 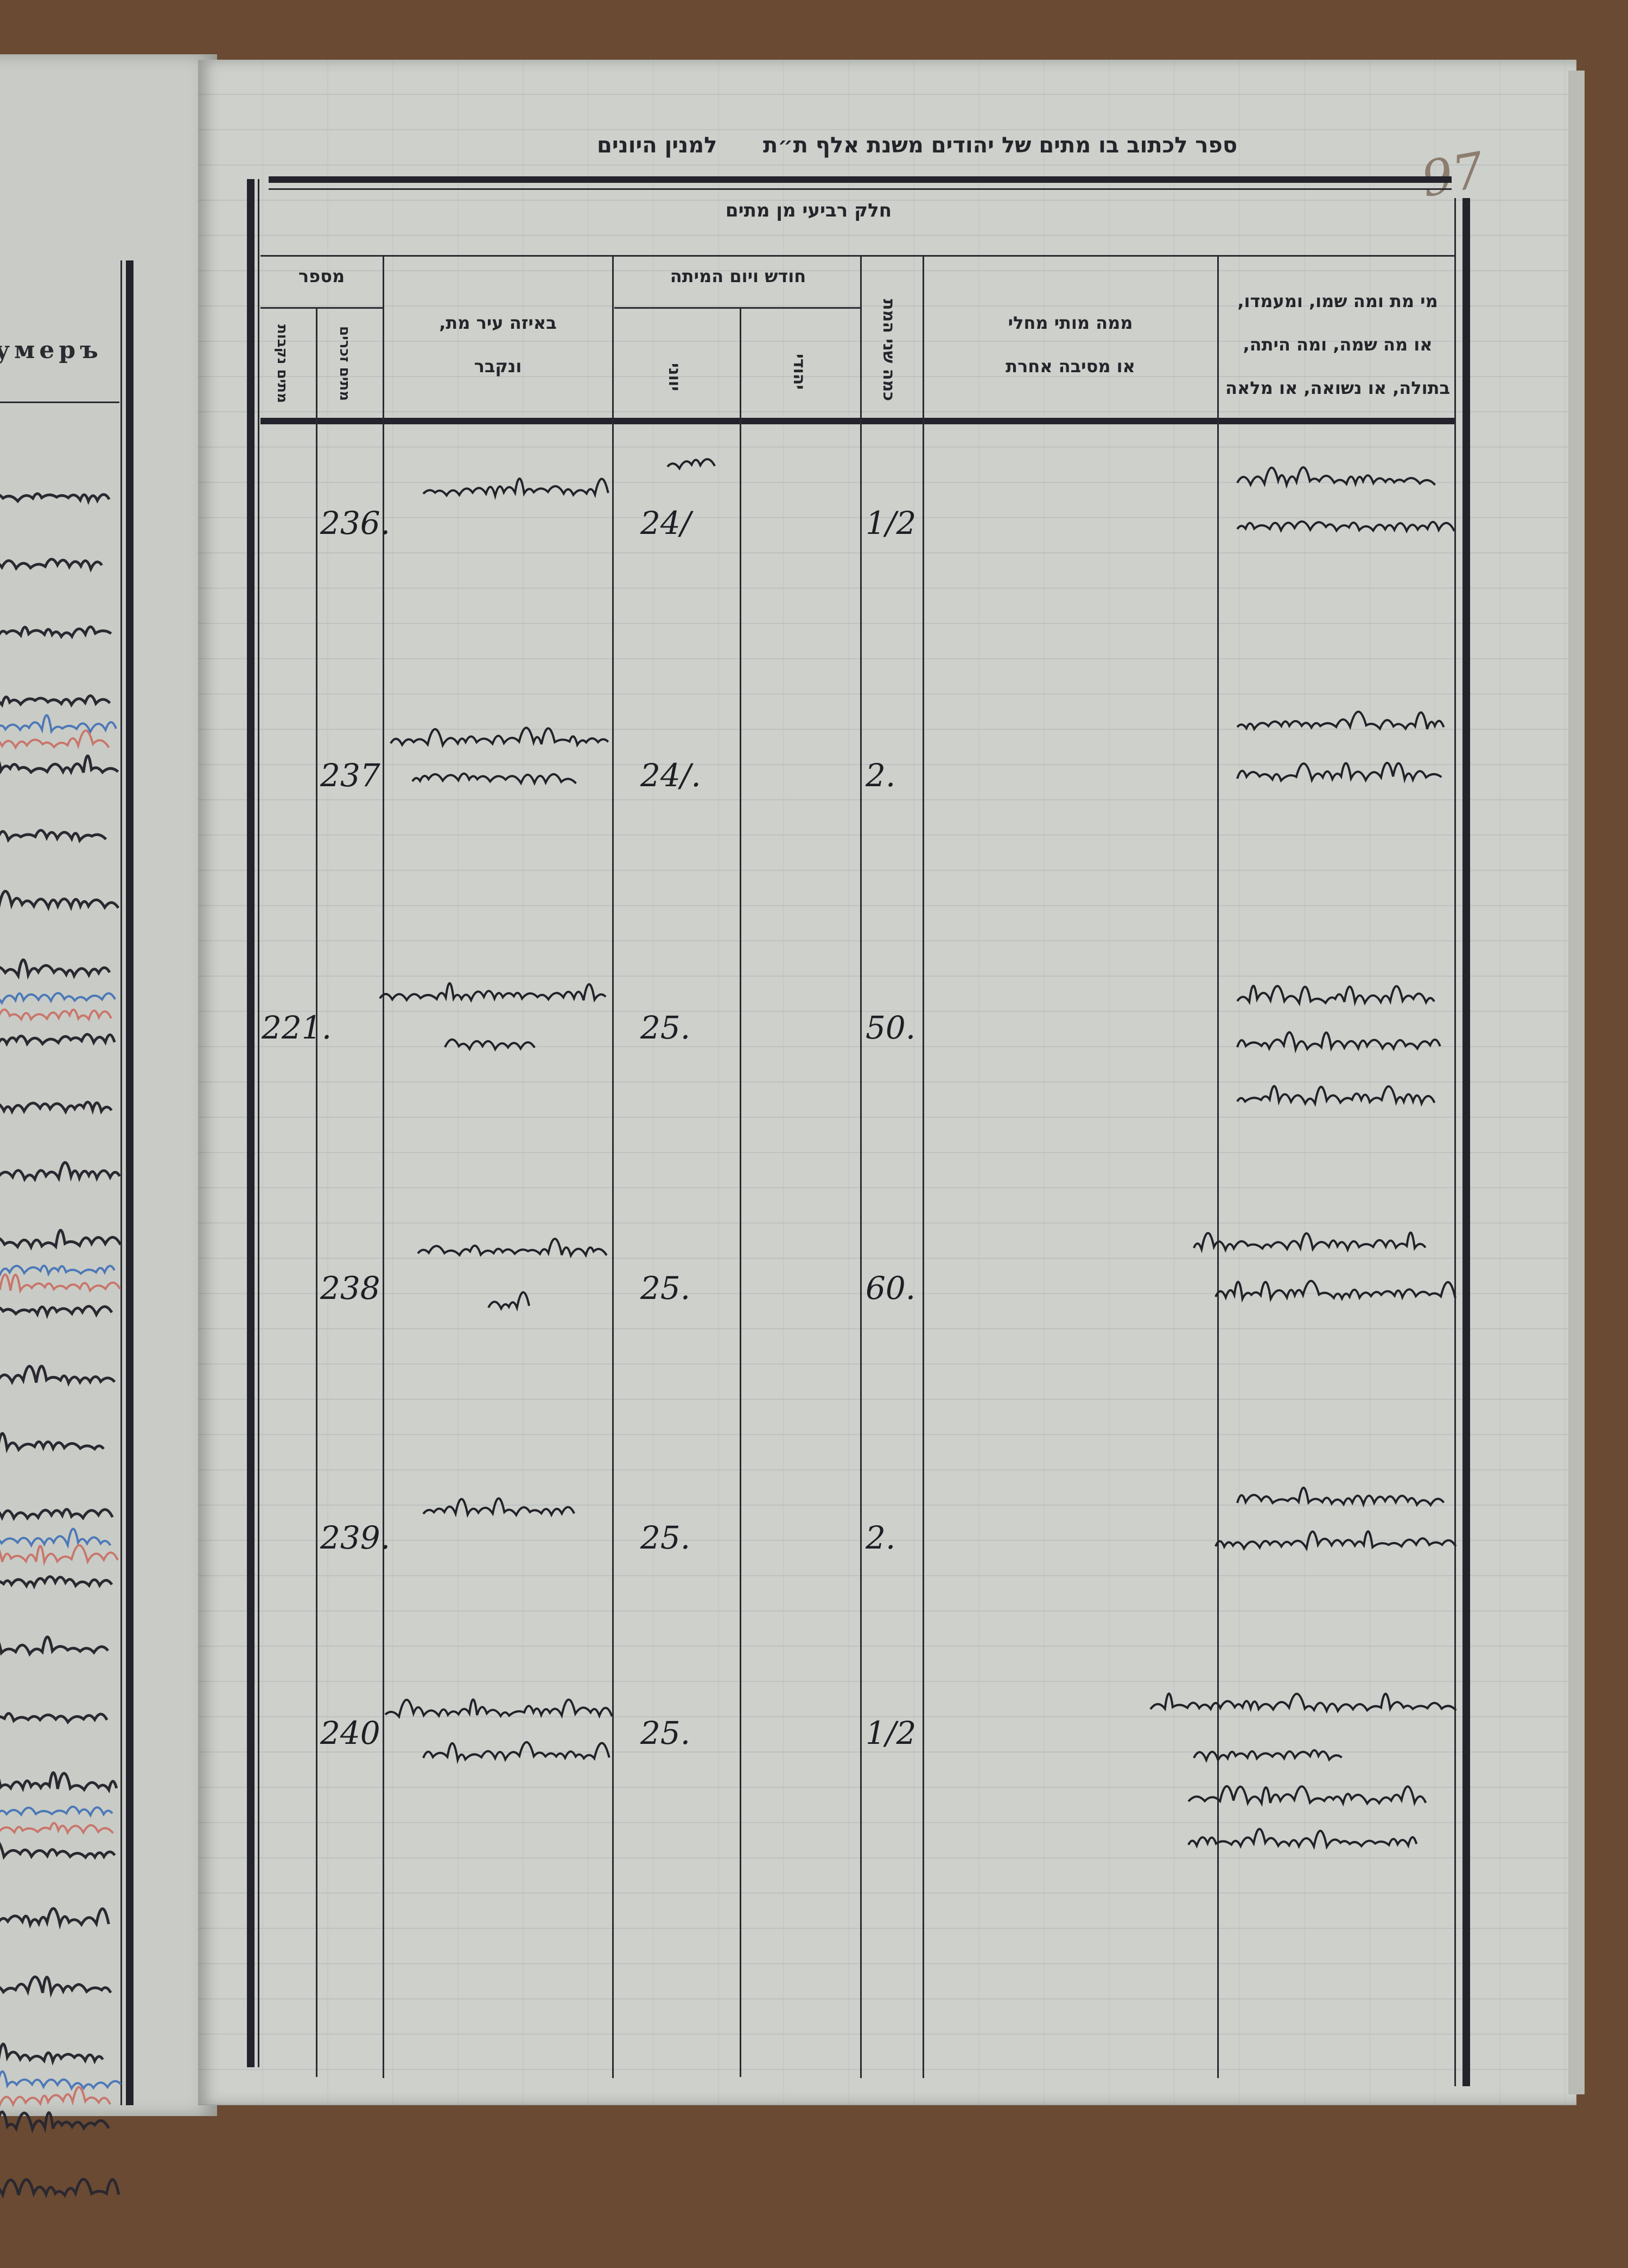 I want to click on left-page-header: умеръ, so click(x=51, y=350).